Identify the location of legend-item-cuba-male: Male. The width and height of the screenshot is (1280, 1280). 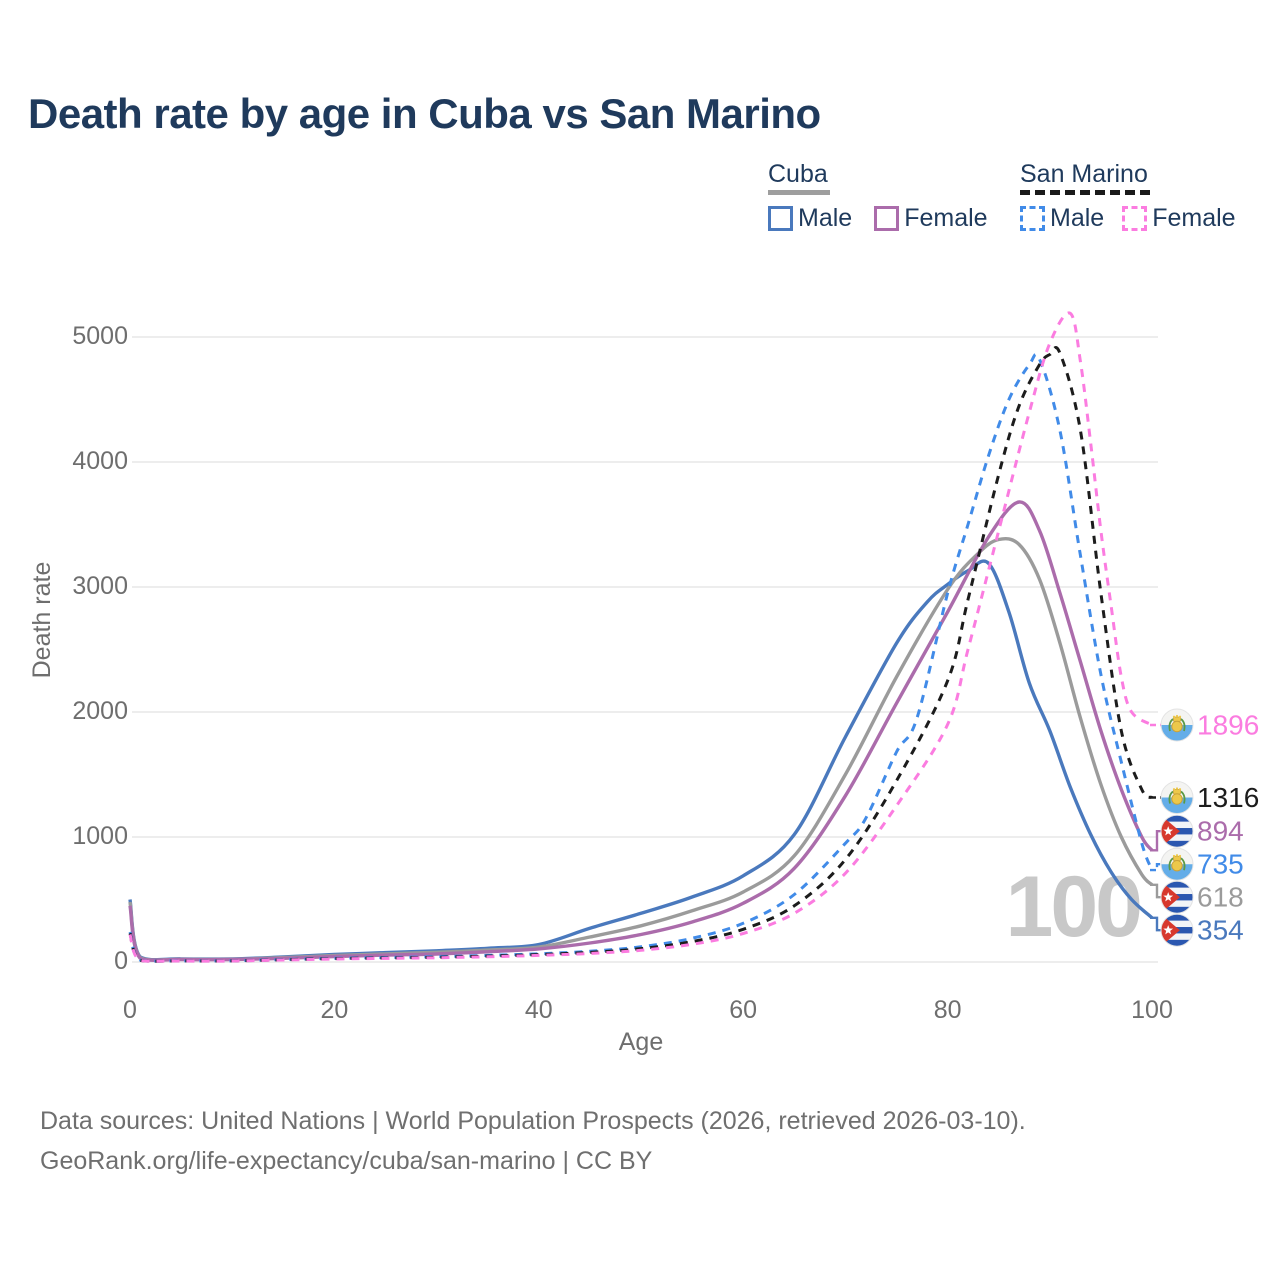
(810, 218).